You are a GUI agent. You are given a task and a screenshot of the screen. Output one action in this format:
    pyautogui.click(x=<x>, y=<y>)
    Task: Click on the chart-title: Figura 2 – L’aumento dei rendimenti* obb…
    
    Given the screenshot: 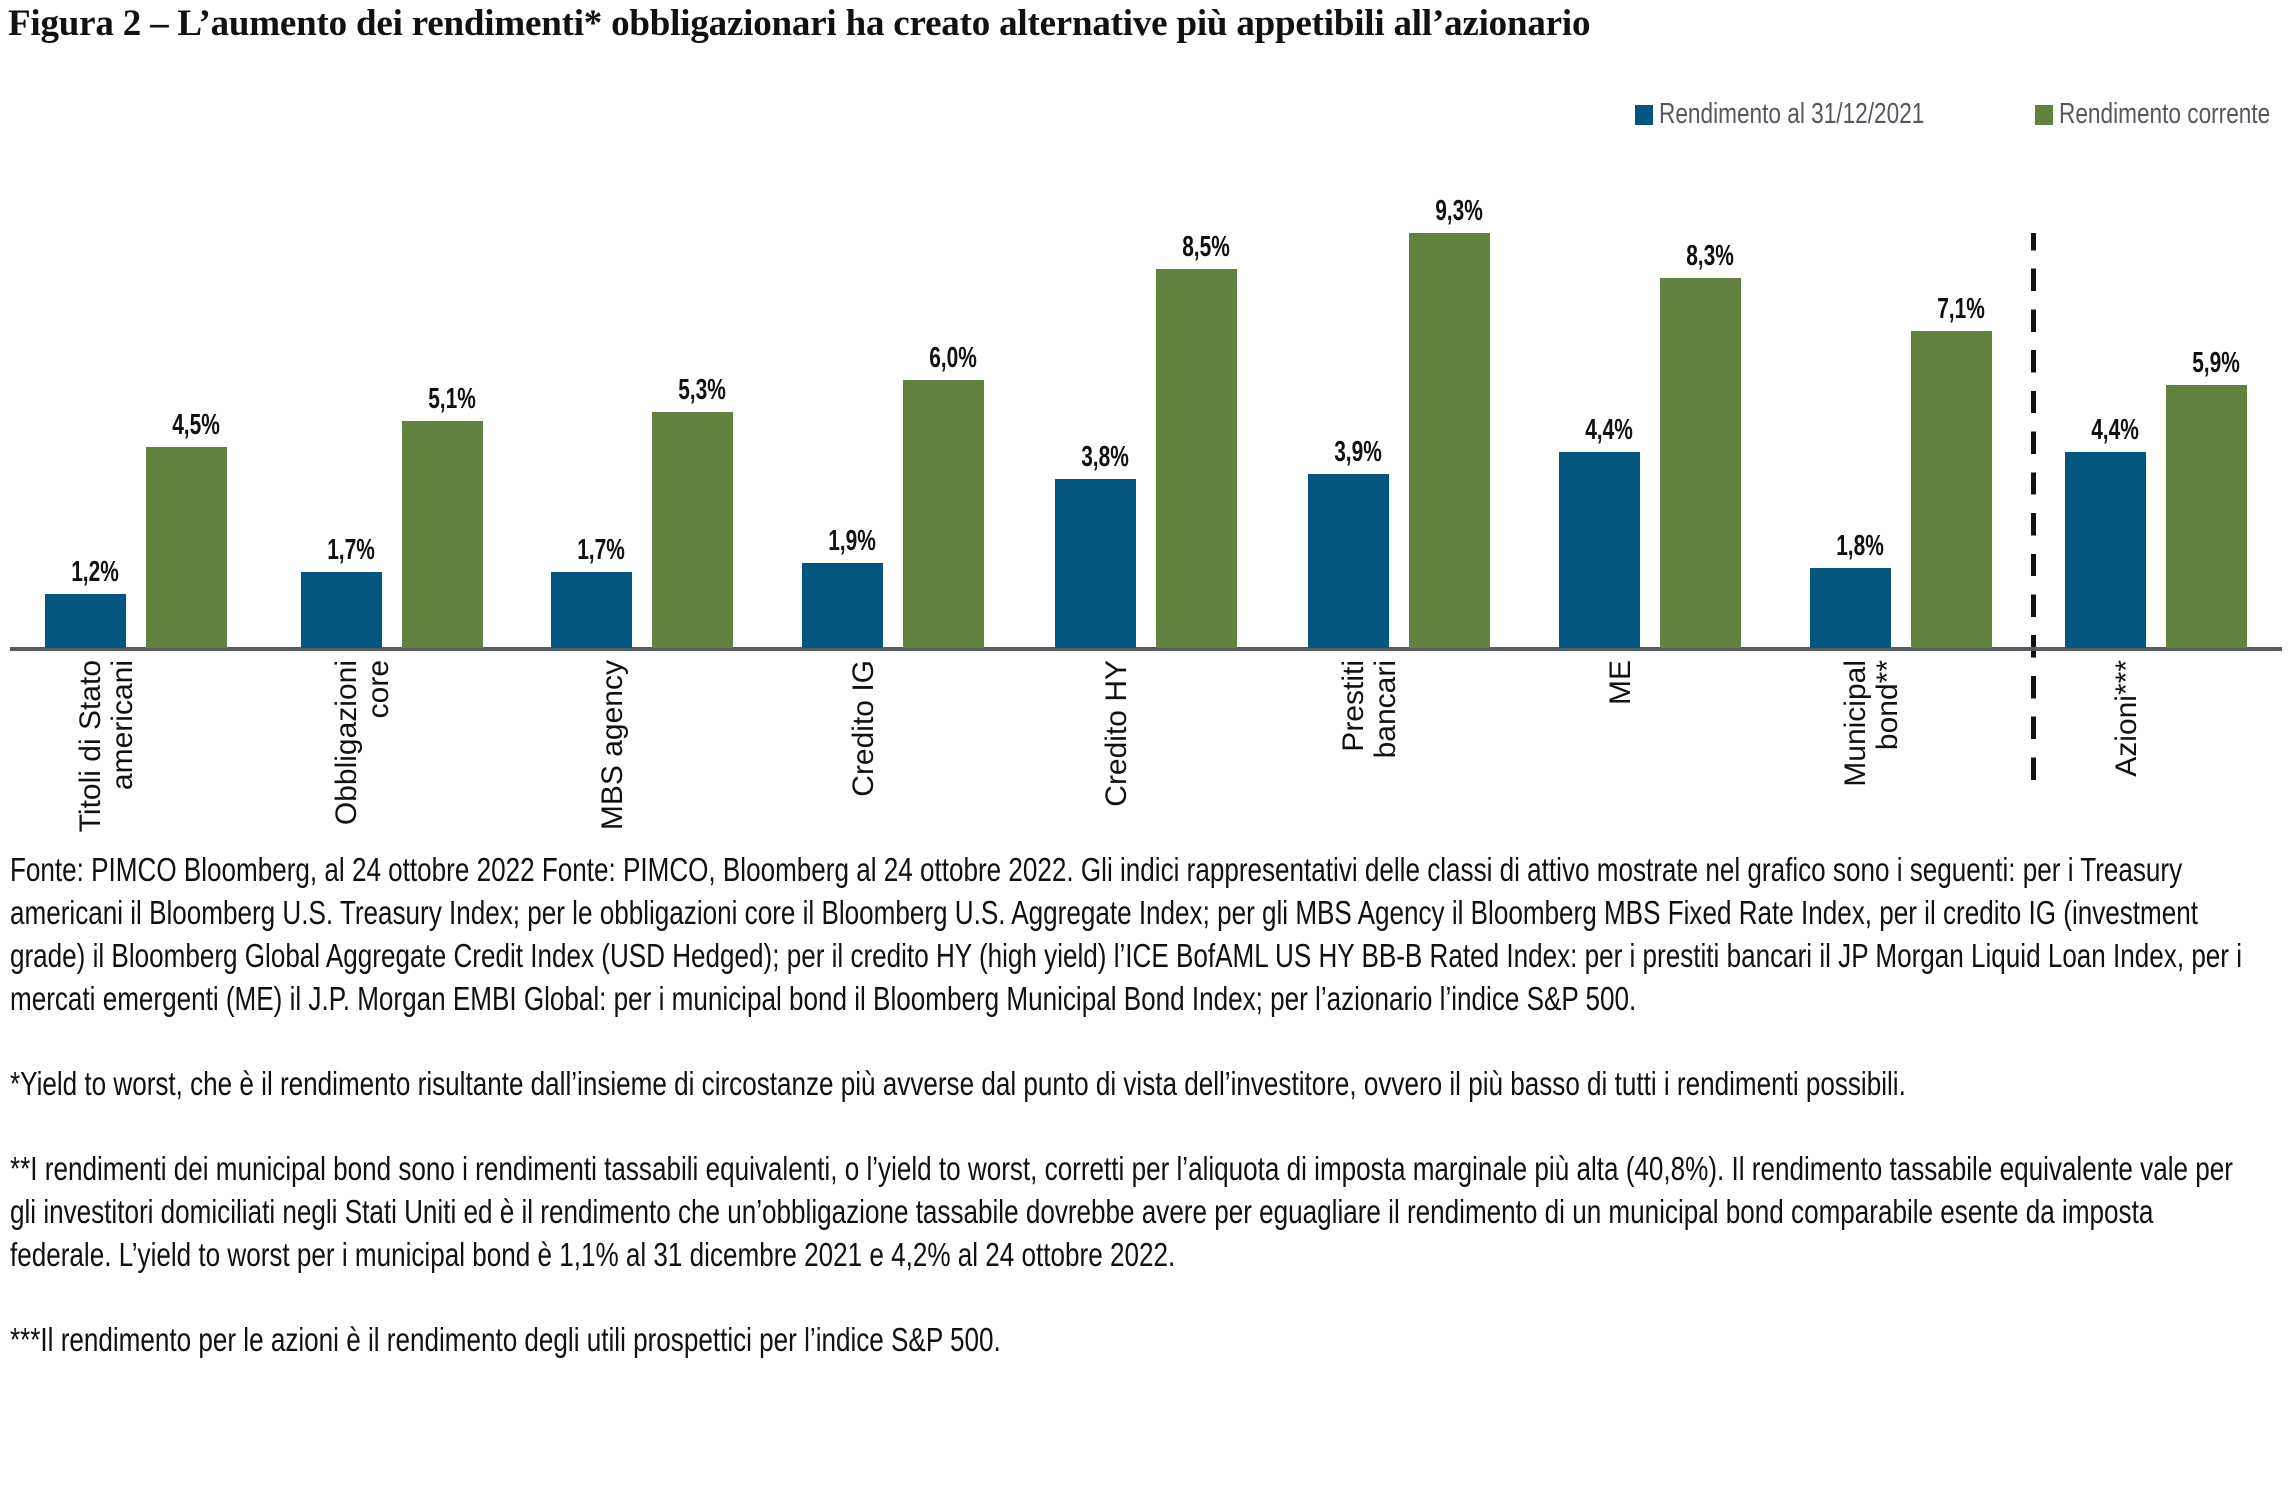 What is the action you would take?
    pyautogui.click(x=799, y=23)
    